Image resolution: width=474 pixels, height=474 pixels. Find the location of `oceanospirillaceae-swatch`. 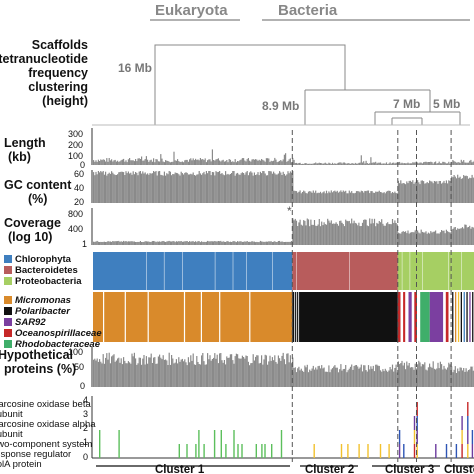

oceanospirillaceae-swatch is located at coordinates (8, 333).